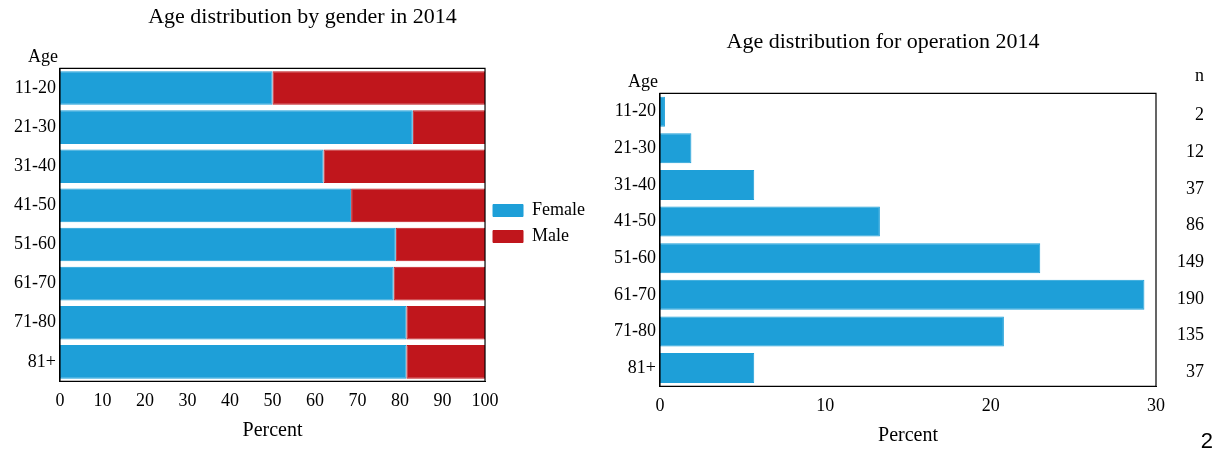 Image resolution: width=1218 pixels, height=457 pixels. Describe the element at coordinates (1195, 224) in the screenshot. I see `text: 86` at that location.